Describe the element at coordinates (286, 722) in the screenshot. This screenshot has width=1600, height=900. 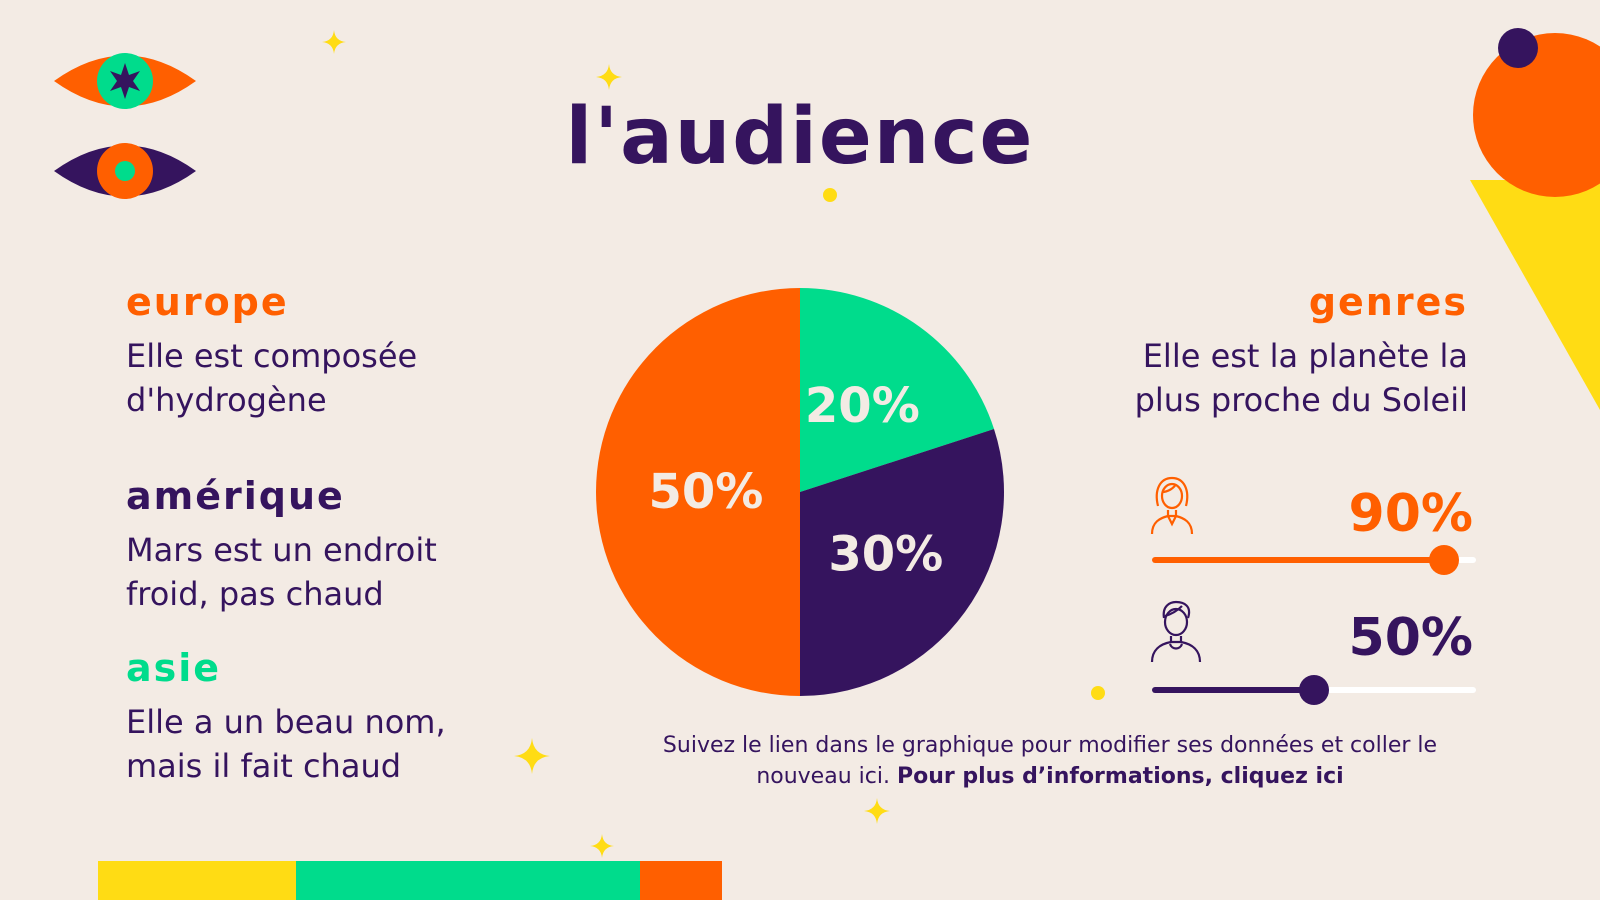
I see `region-text-line: Elle a un beau nom,` at that location.